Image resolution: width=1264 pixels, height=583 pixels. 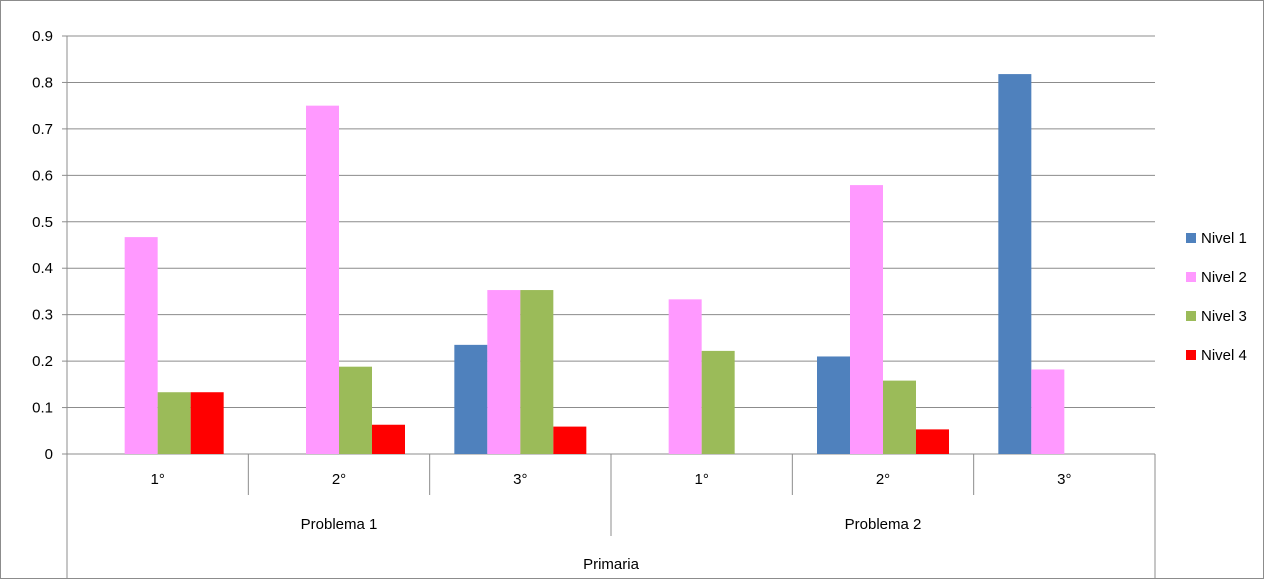 I want to click on y-tick-label: 0.2, so click(x=42, y=361).